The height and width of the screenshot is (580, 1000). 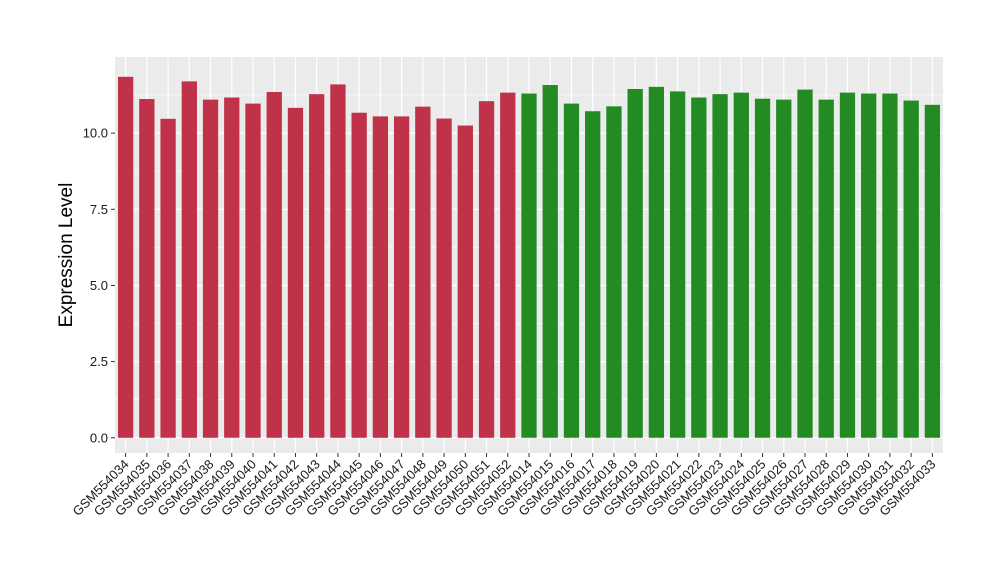 I want to click on y-tick-label: 0.0, so click(x=99, y=437).